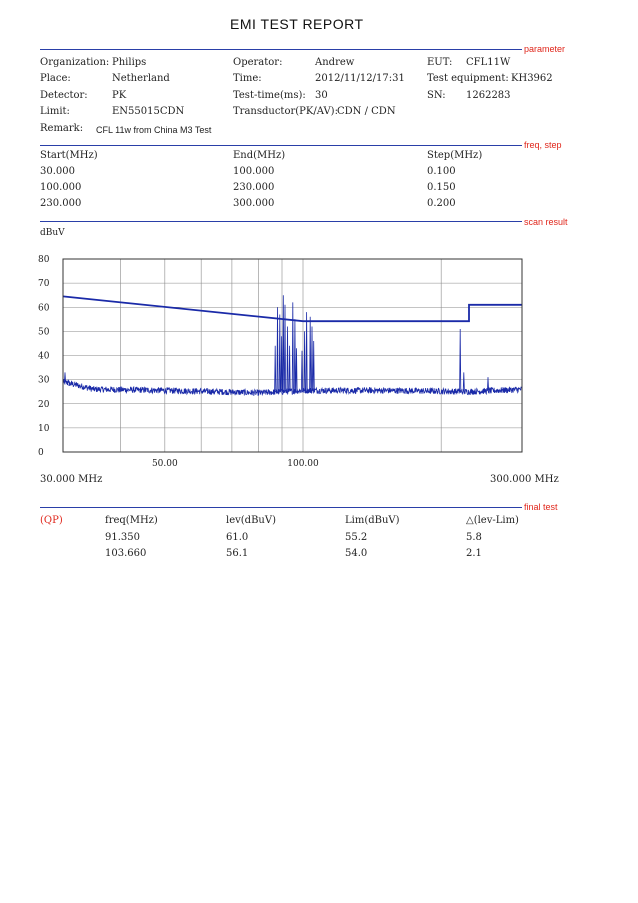 The width and height of the screenshot is (638, 903). Describe the element at coordinates (148, 111) in the screenshot. I see `limit-value: EN55015CDN` at that location.